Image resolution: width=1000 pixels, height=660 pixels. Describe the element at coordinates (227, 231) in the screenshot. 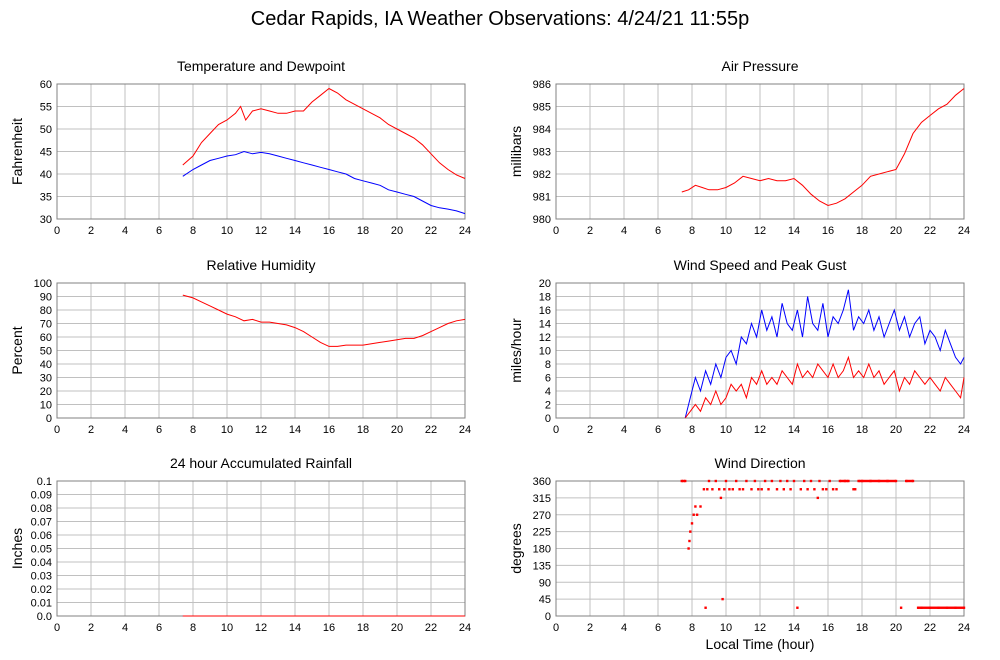

I see `temp-x-tick-label: 10` at that location.